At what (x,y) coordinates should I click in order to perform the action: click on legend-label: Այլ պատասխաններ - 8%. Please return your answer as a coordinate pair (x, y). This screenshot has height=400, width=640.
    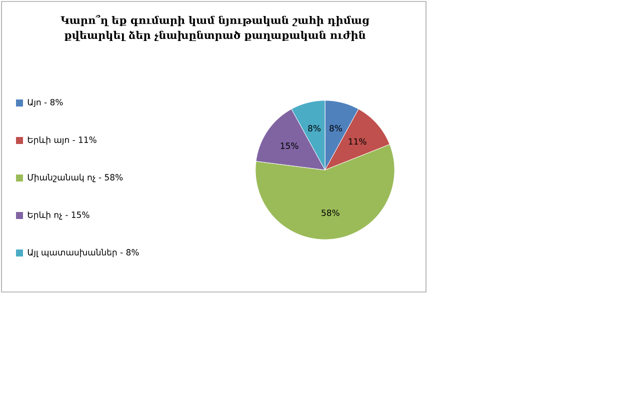
    Looking at the image, I should click on (83, 253).